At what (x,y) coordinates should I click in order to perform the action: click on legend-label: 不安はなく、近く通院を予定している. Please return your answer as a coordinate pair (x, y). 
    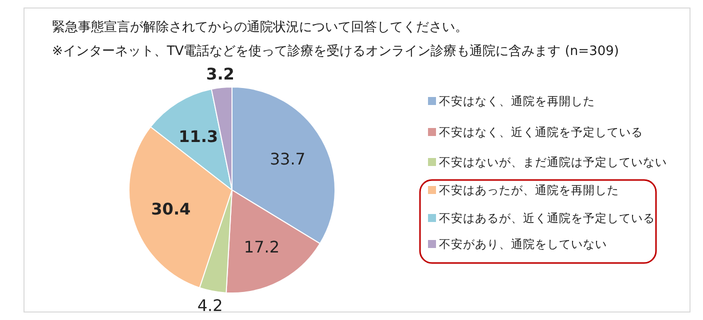
    Looking at the image, I should click on (541, 132).